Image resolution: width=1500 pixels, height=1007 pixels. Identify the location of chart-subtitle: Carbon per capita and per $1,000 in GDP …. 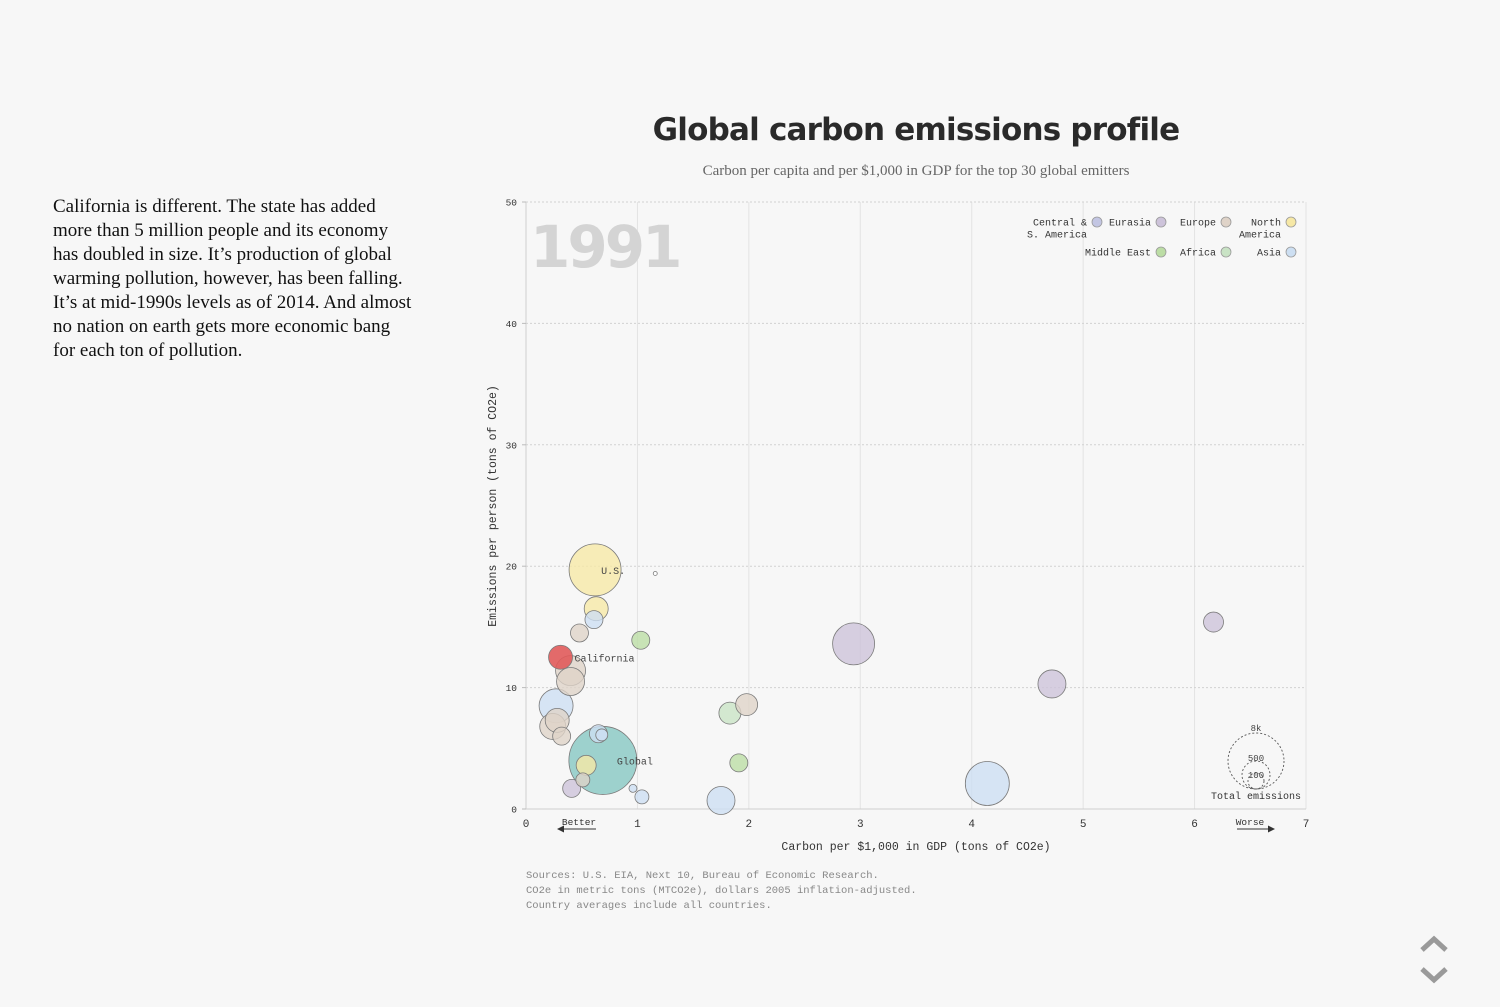
(916, 171).